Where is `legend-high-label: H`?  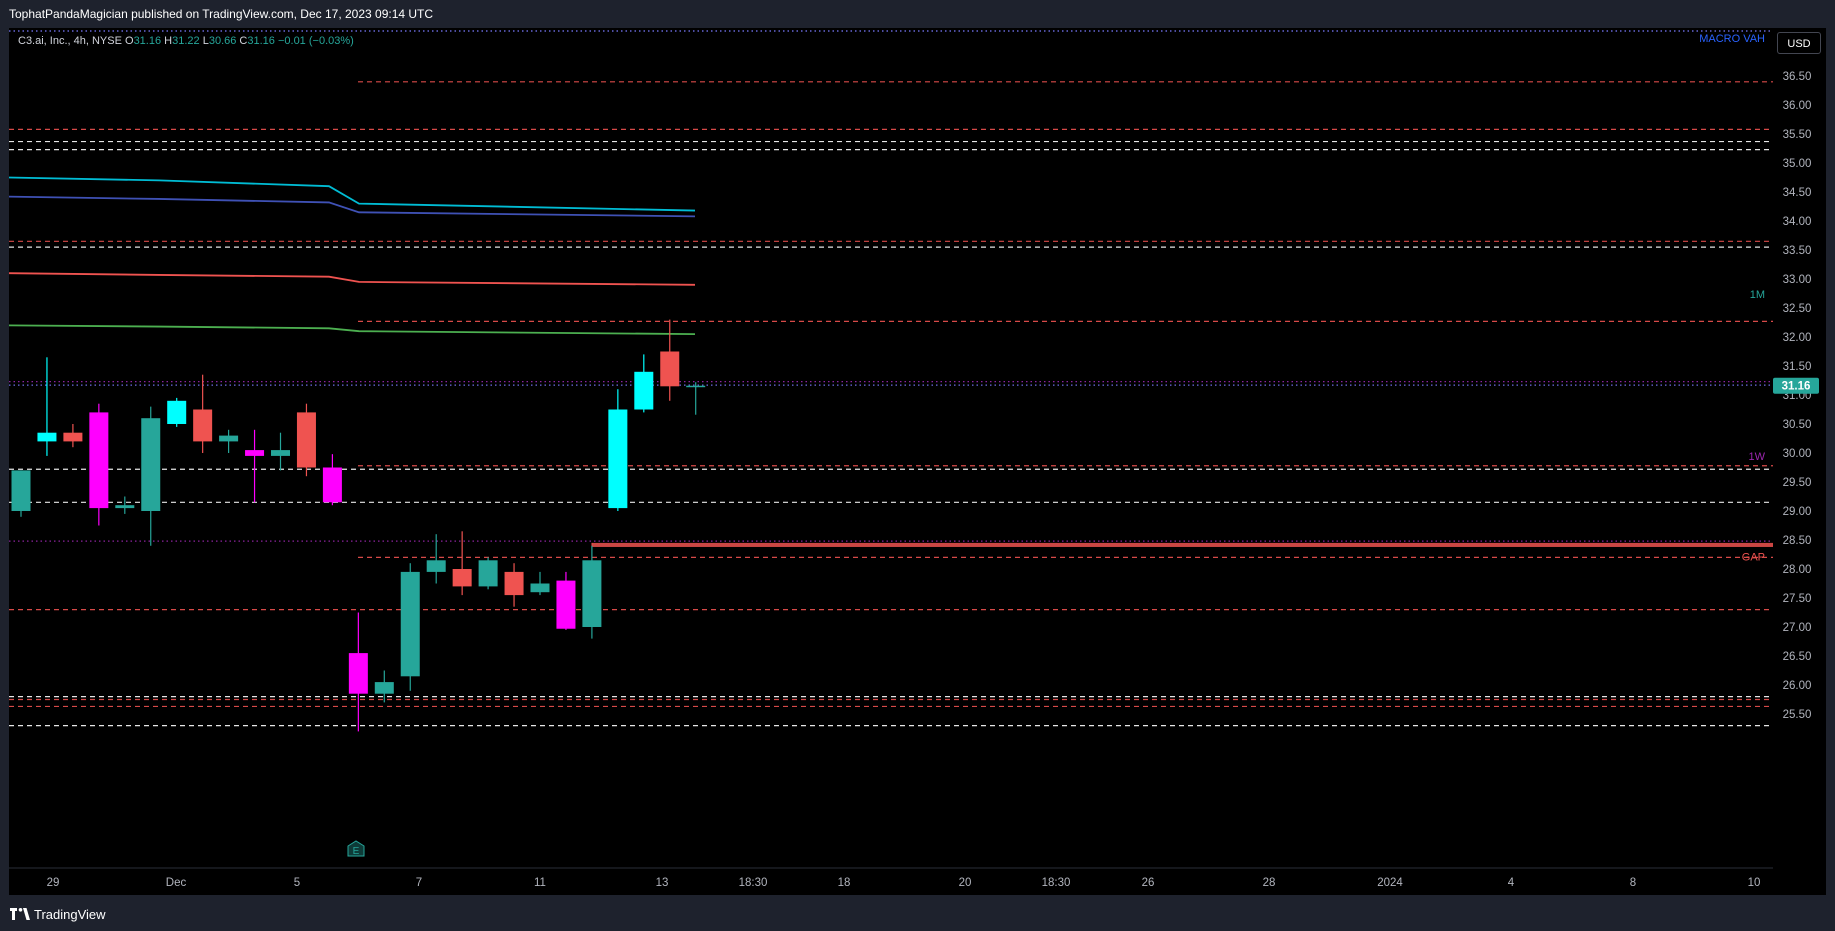
legend-high-label: H is located at coordinates (168, 41).